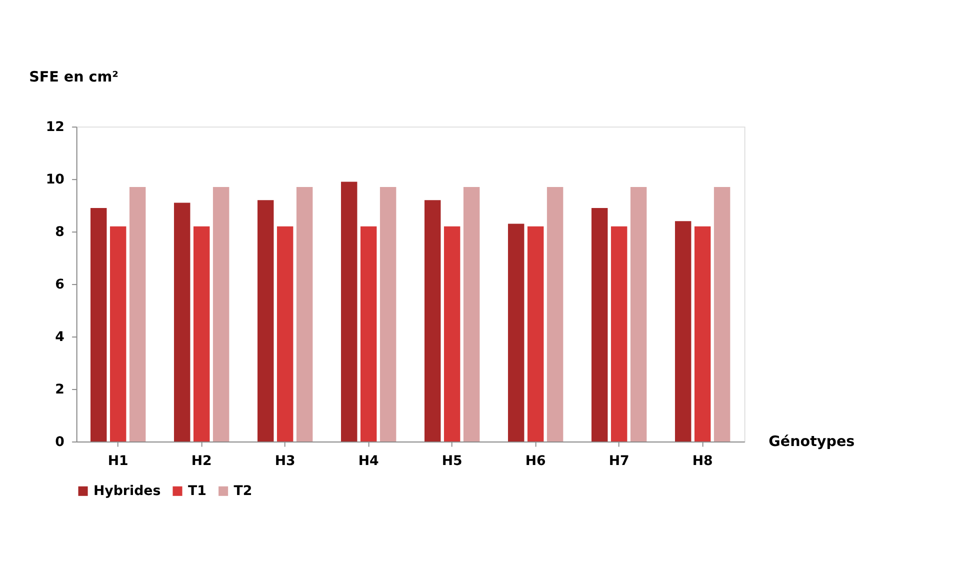 The height and width of the screenshot is (581, 960). I want to click on x-tick-label: H7, so click(619, 461).